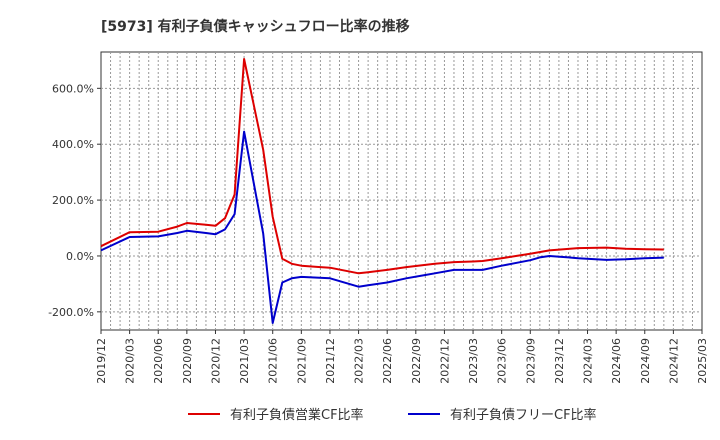 The height and width of the screenshot is (440, 720). What do you see at coordinates (297, 415) in the screenshot?
I see `legend-label-0: 有利子負債営業CF比率` at bounding box center [297, 415].